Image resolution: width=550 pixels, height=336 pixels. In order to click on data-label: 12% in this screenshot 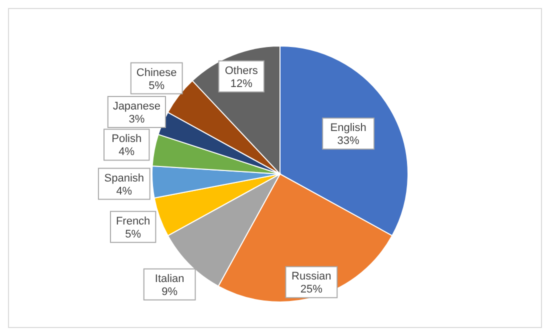, I will do `click(241, 84)`.